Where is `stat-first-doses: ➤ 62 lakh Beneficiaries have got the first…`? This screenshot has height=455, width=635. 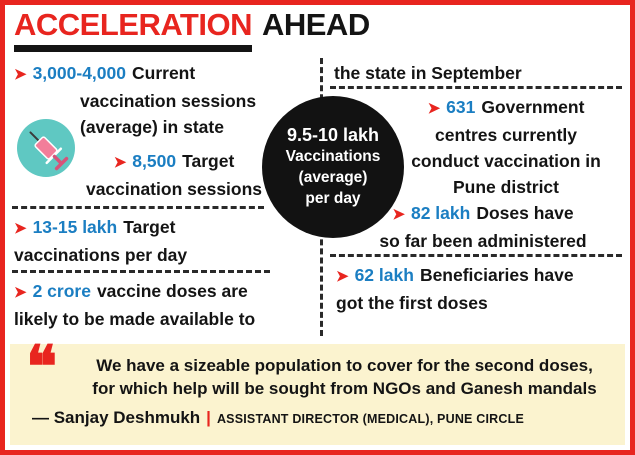
stat-first-doses: ➤ 62 lakh Beneficiaries have got the first… is located at coordinates (478, 289).